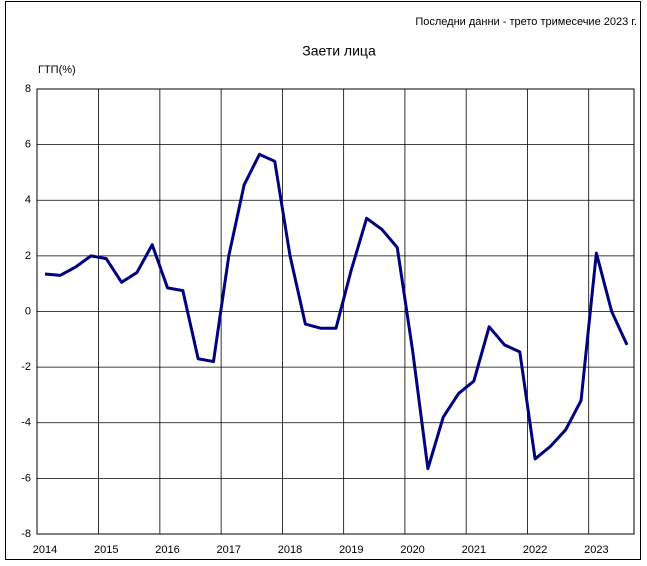 Image resolution: width=647 pixels, height=566 pixels. I want to click on y-tick-label: 8, so click(28, 89).